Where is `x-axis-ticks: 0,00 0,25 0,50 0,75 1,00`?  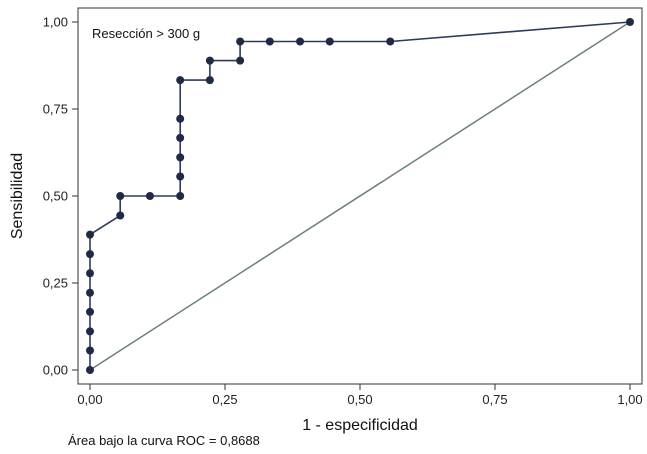 x-axis-ticks: 0,00 0,25 0,50 0,75 1,00 is located at coordinates (360, 395).